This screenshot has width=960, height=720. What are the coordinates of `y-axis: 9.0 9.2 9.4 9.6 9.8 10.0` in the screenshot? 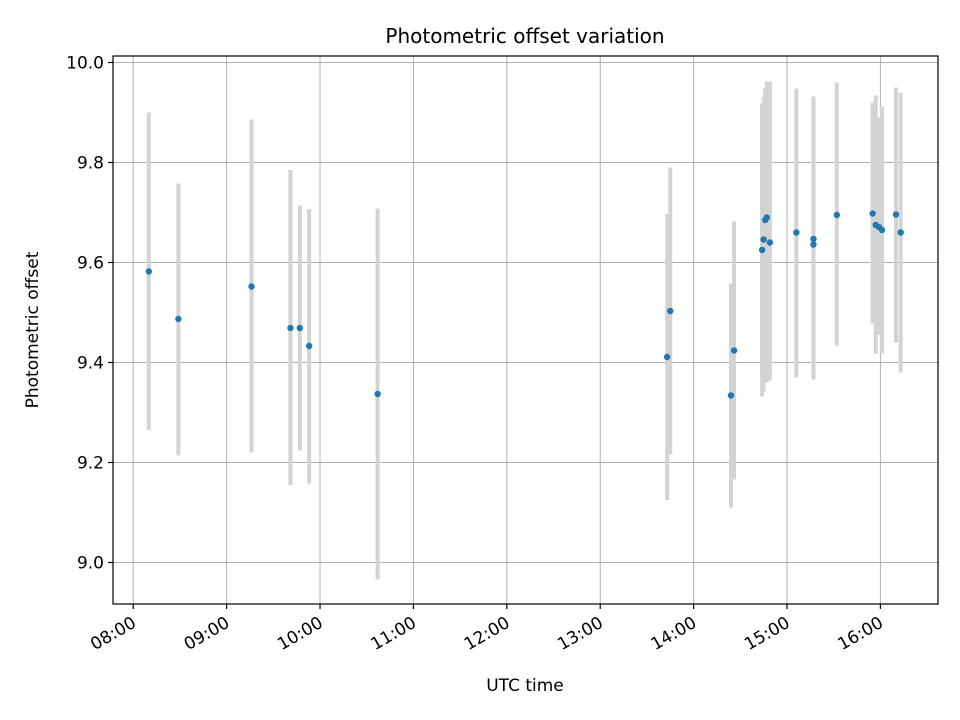 It's located at (89, 314).